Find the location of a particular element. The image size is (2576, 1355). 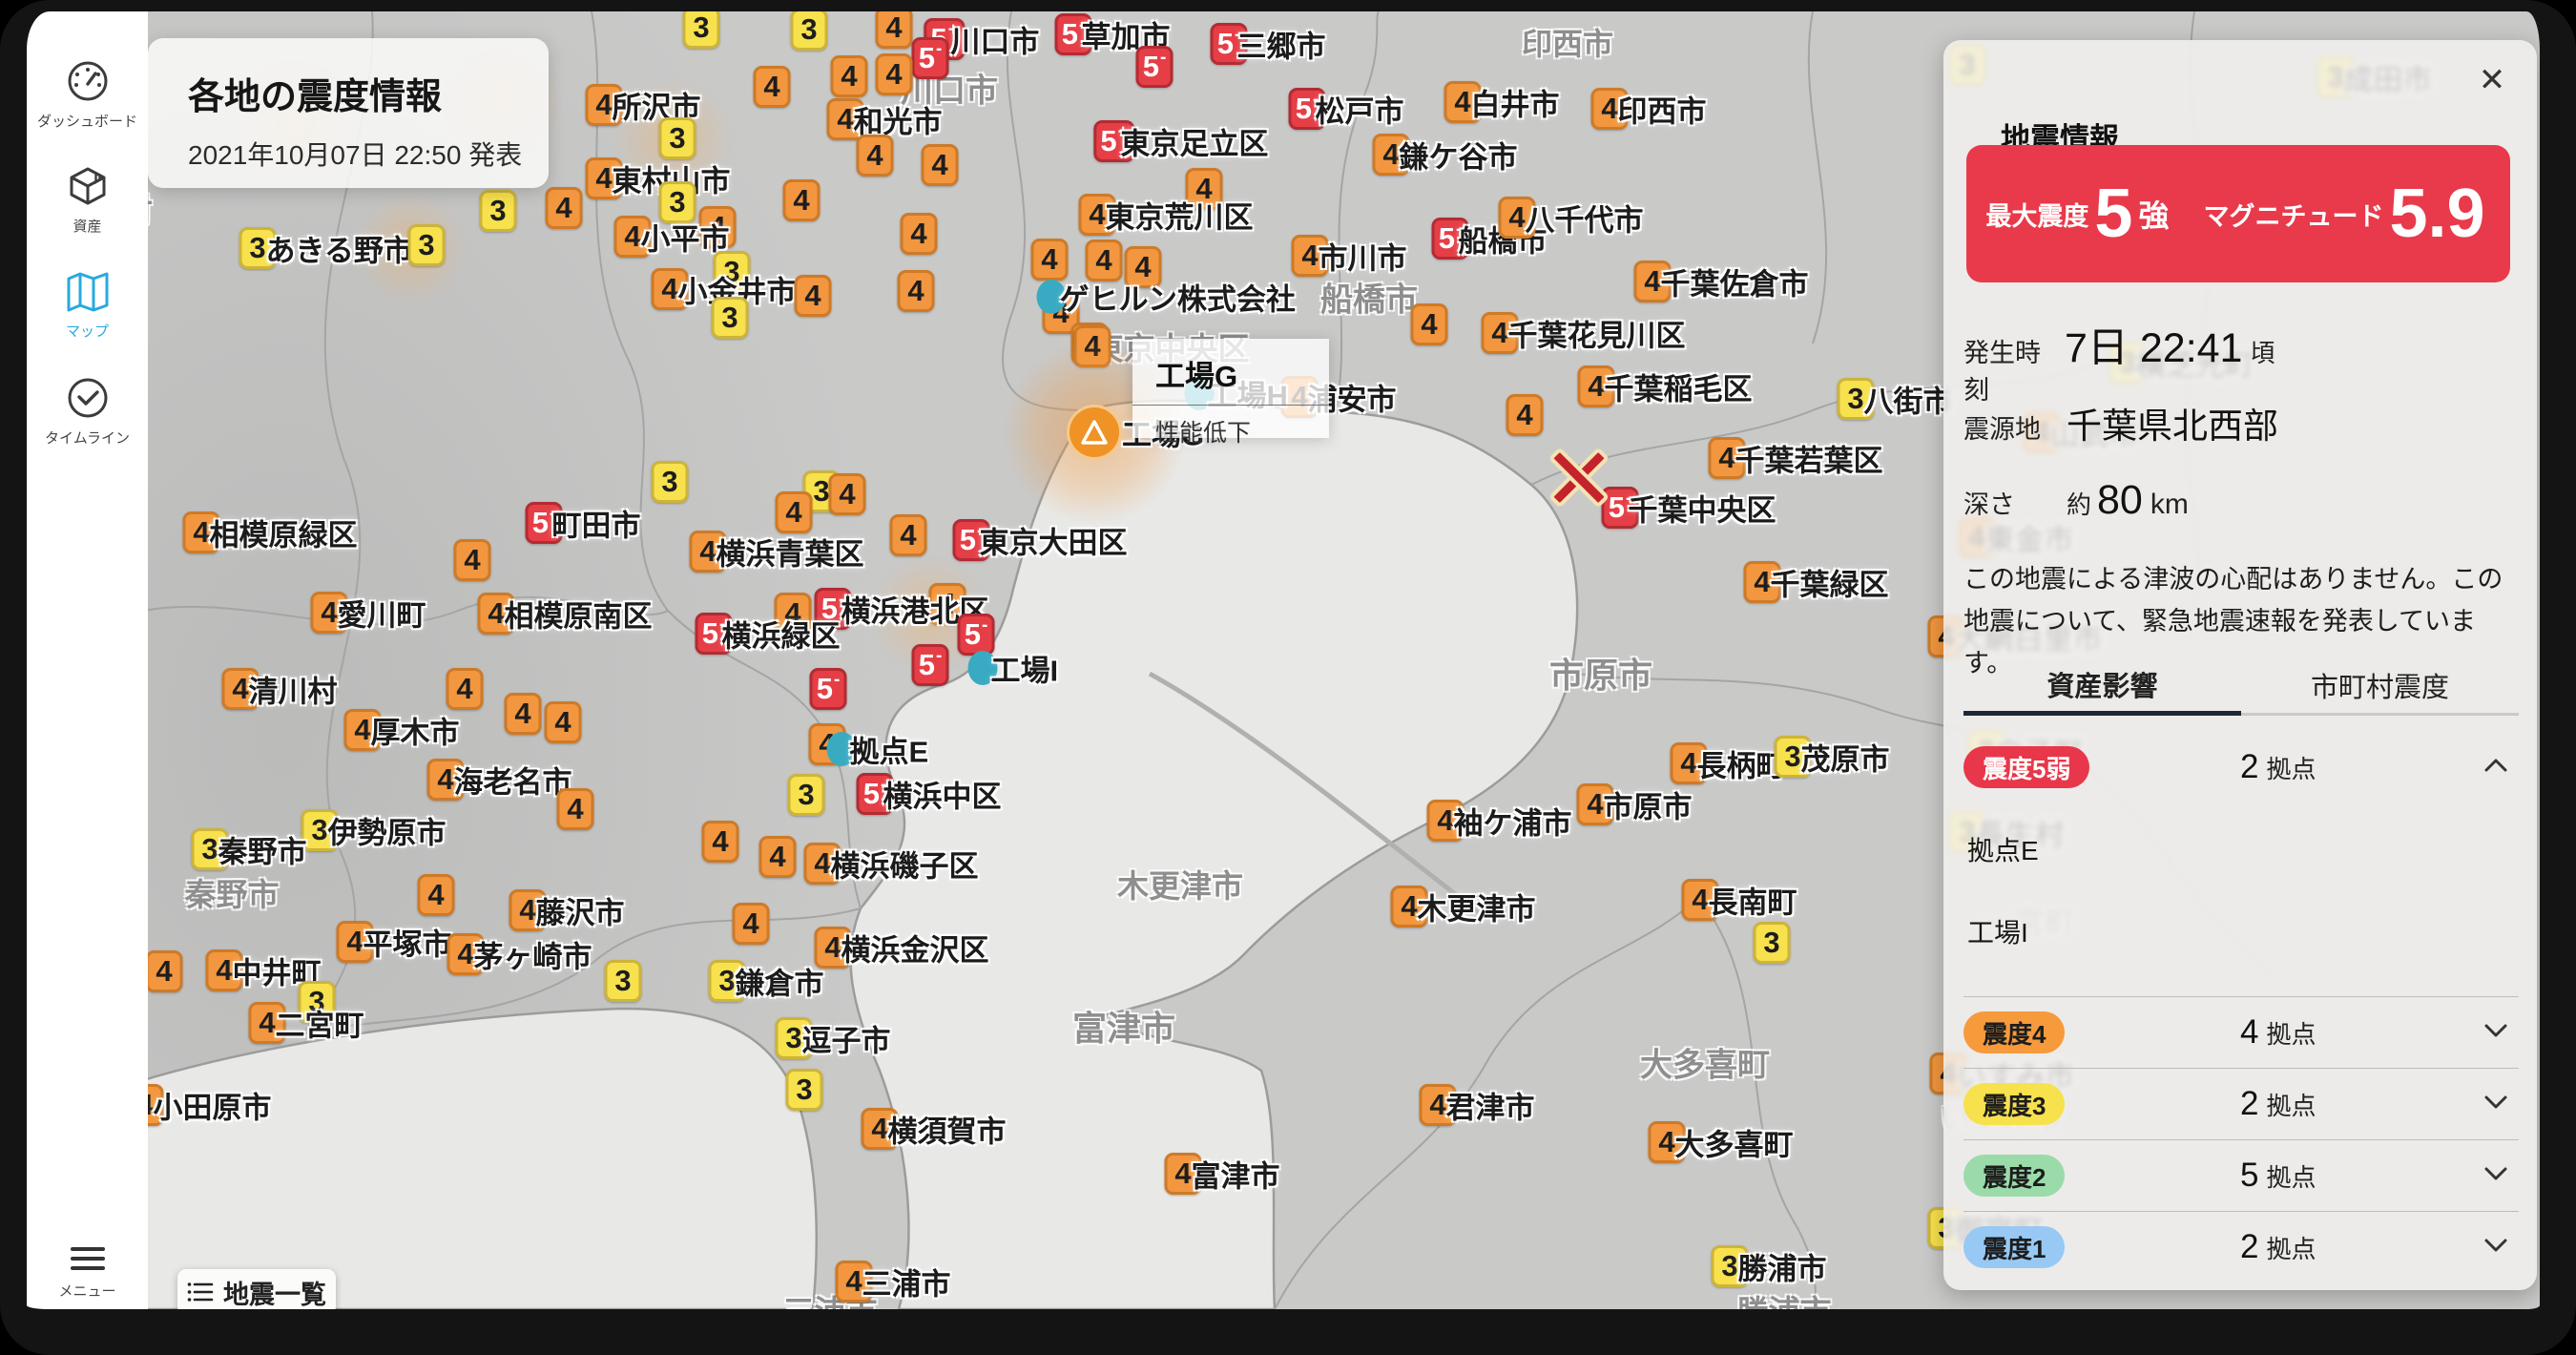

intensity-marker: 5- 東京大田区 is located at coordinates (1040, 540).